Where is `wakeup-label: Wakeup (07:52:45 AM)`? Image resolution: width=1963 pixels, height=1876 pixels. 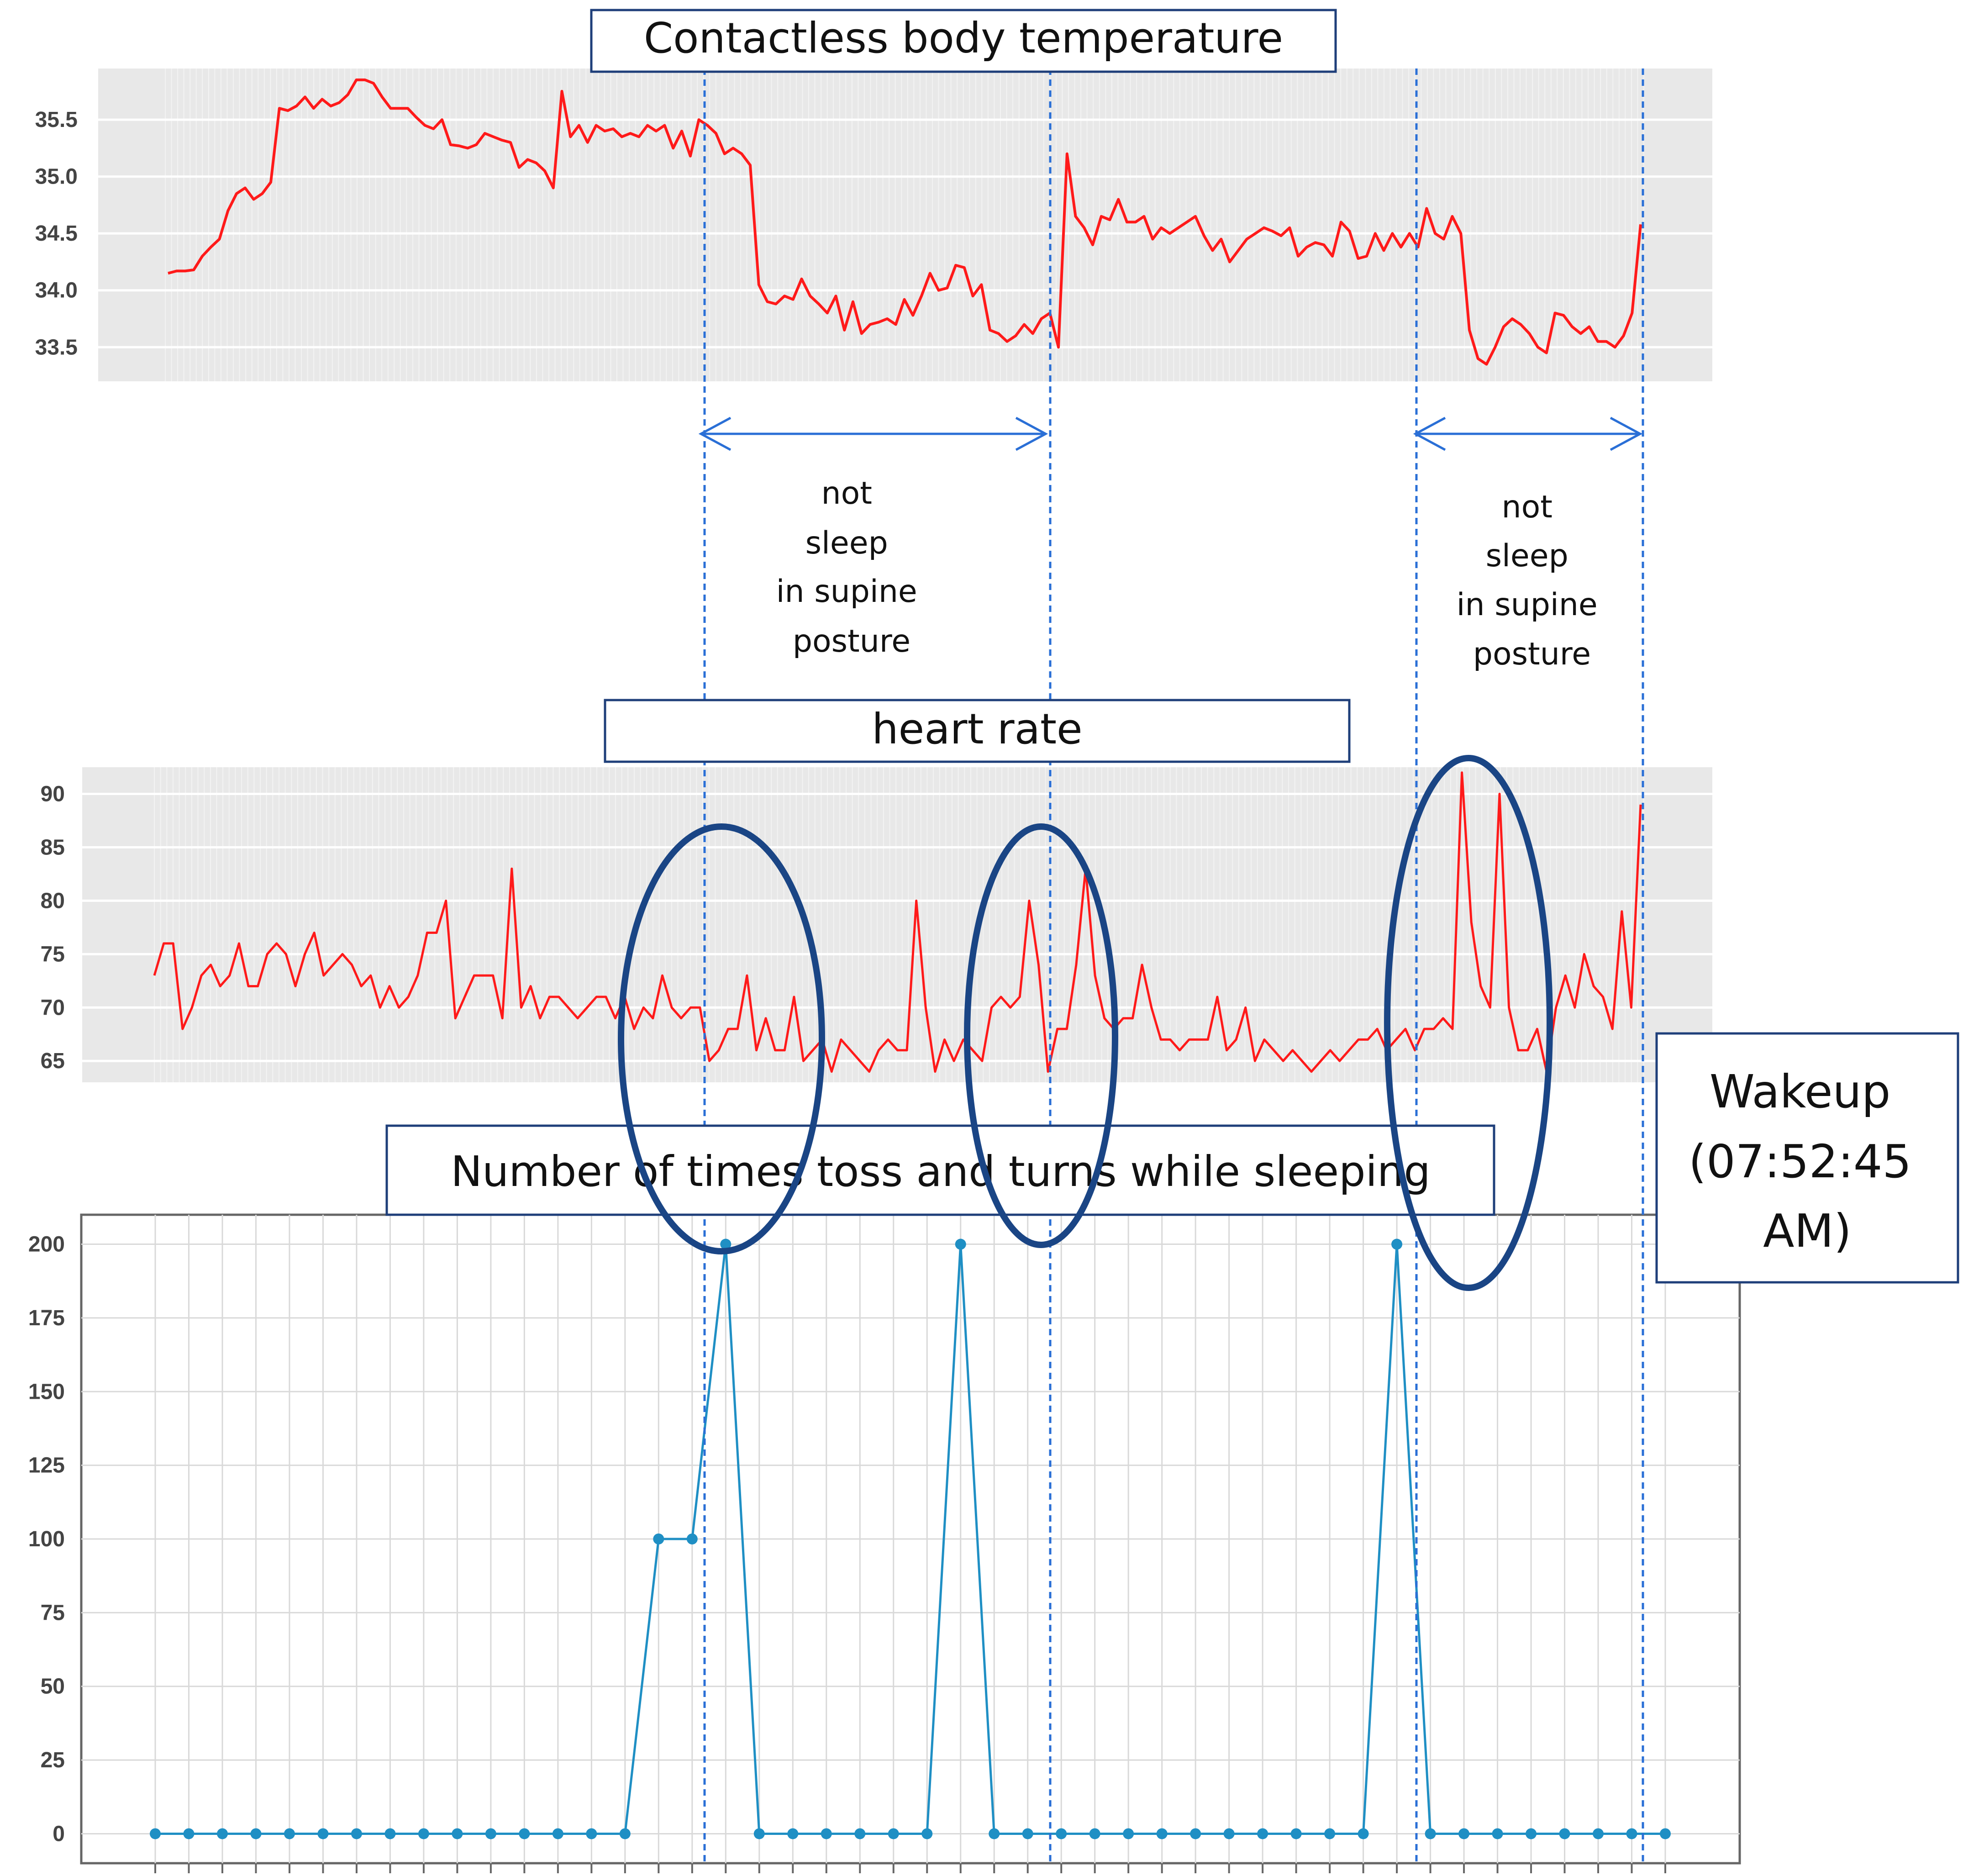 wakeup-label: Wakeup (07:52:45 AM) is located at coordinates (1807, 1161).